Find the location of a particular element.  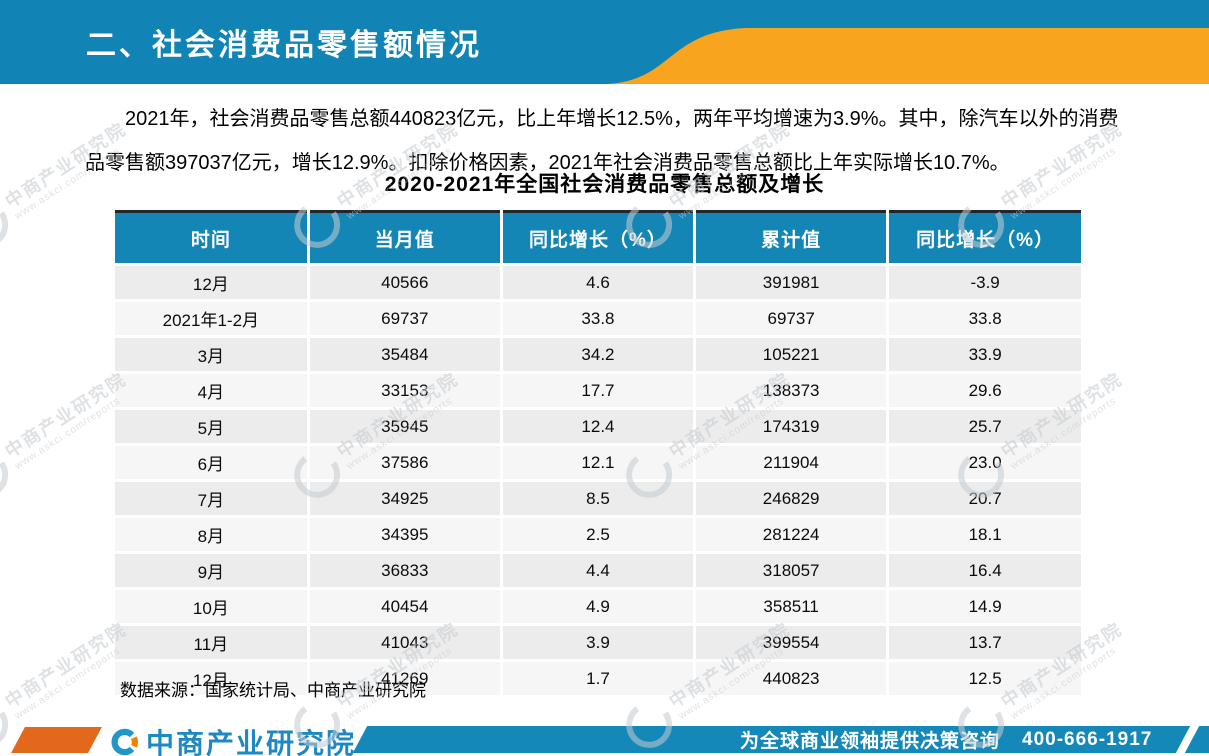

table-cell: 4月 is located at coordinates (212, 390).